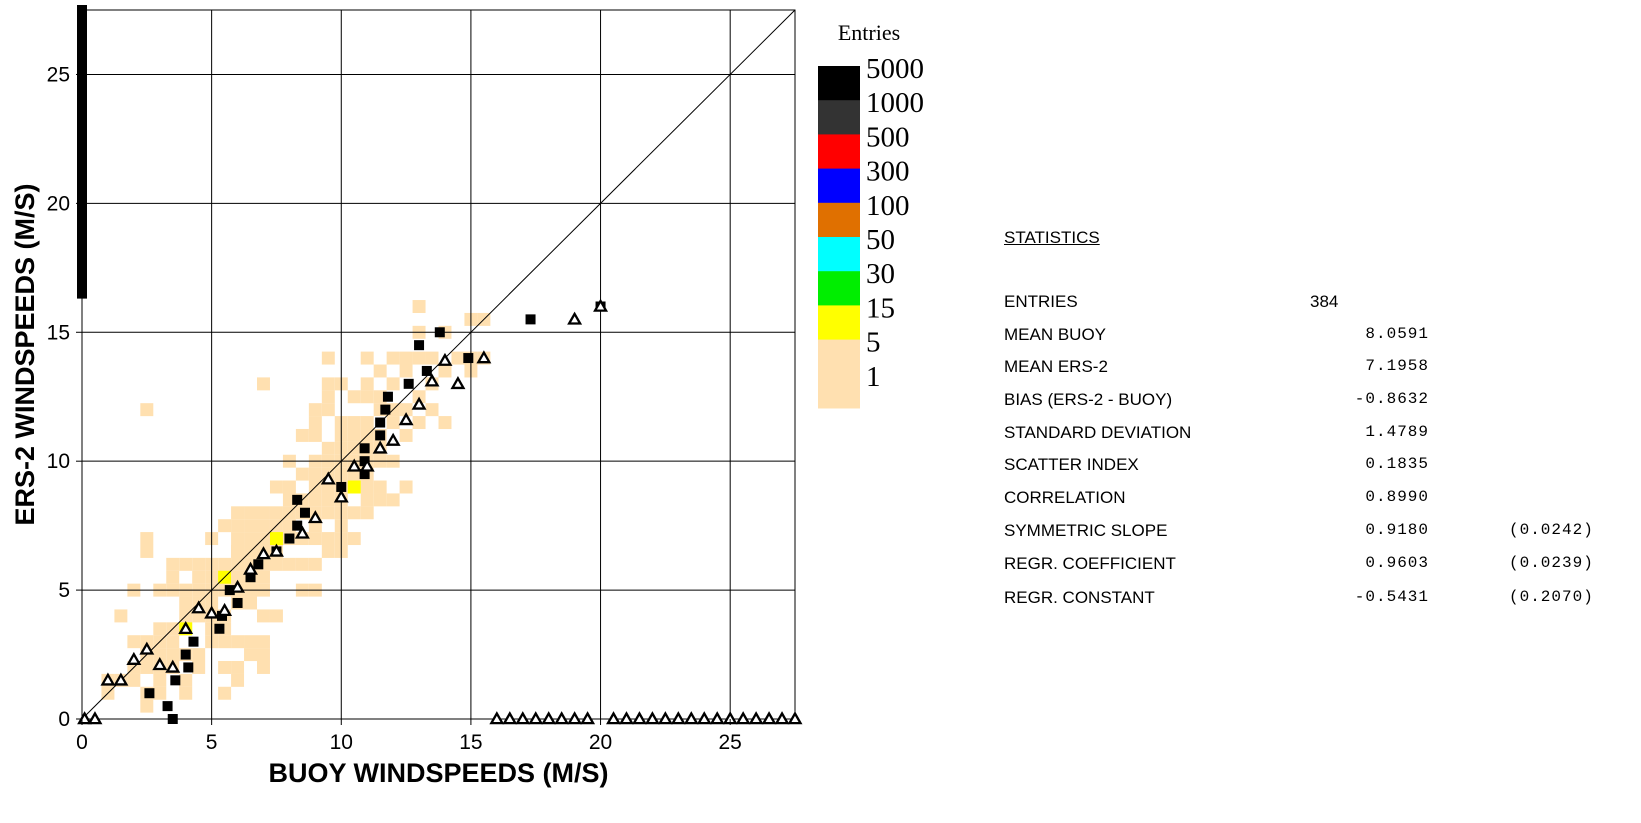 The image size is (1641, 823). What do you see at coordinates (730, 742) in the screenshot?
I see `x-tick-label: 25` at bounding box center [730, 742].